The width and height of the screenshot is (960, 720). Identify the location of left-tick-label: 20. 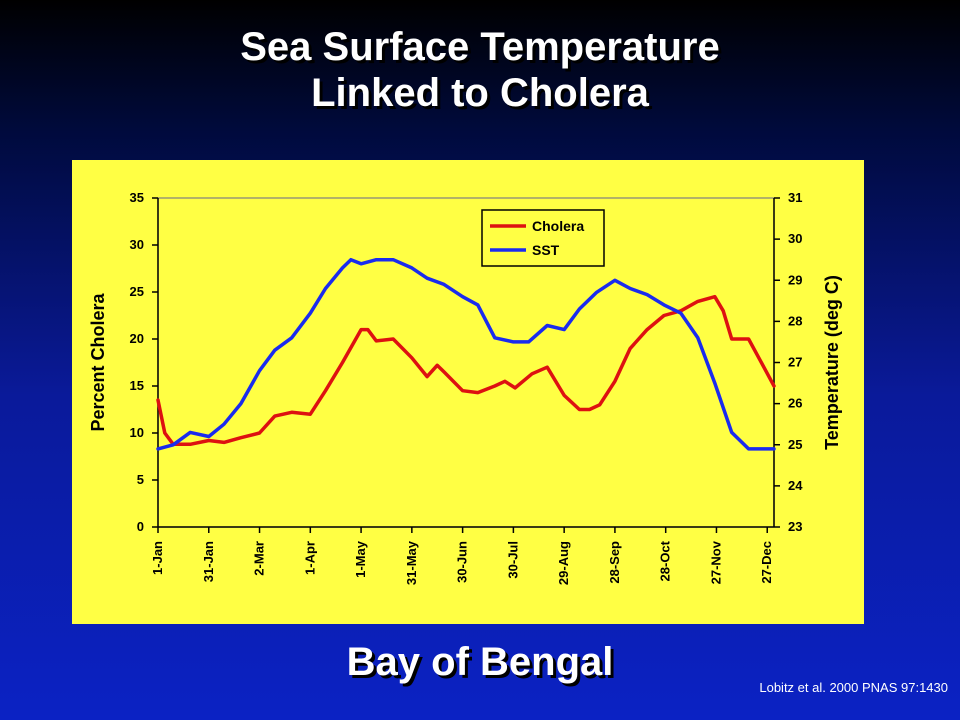
(137, 338).